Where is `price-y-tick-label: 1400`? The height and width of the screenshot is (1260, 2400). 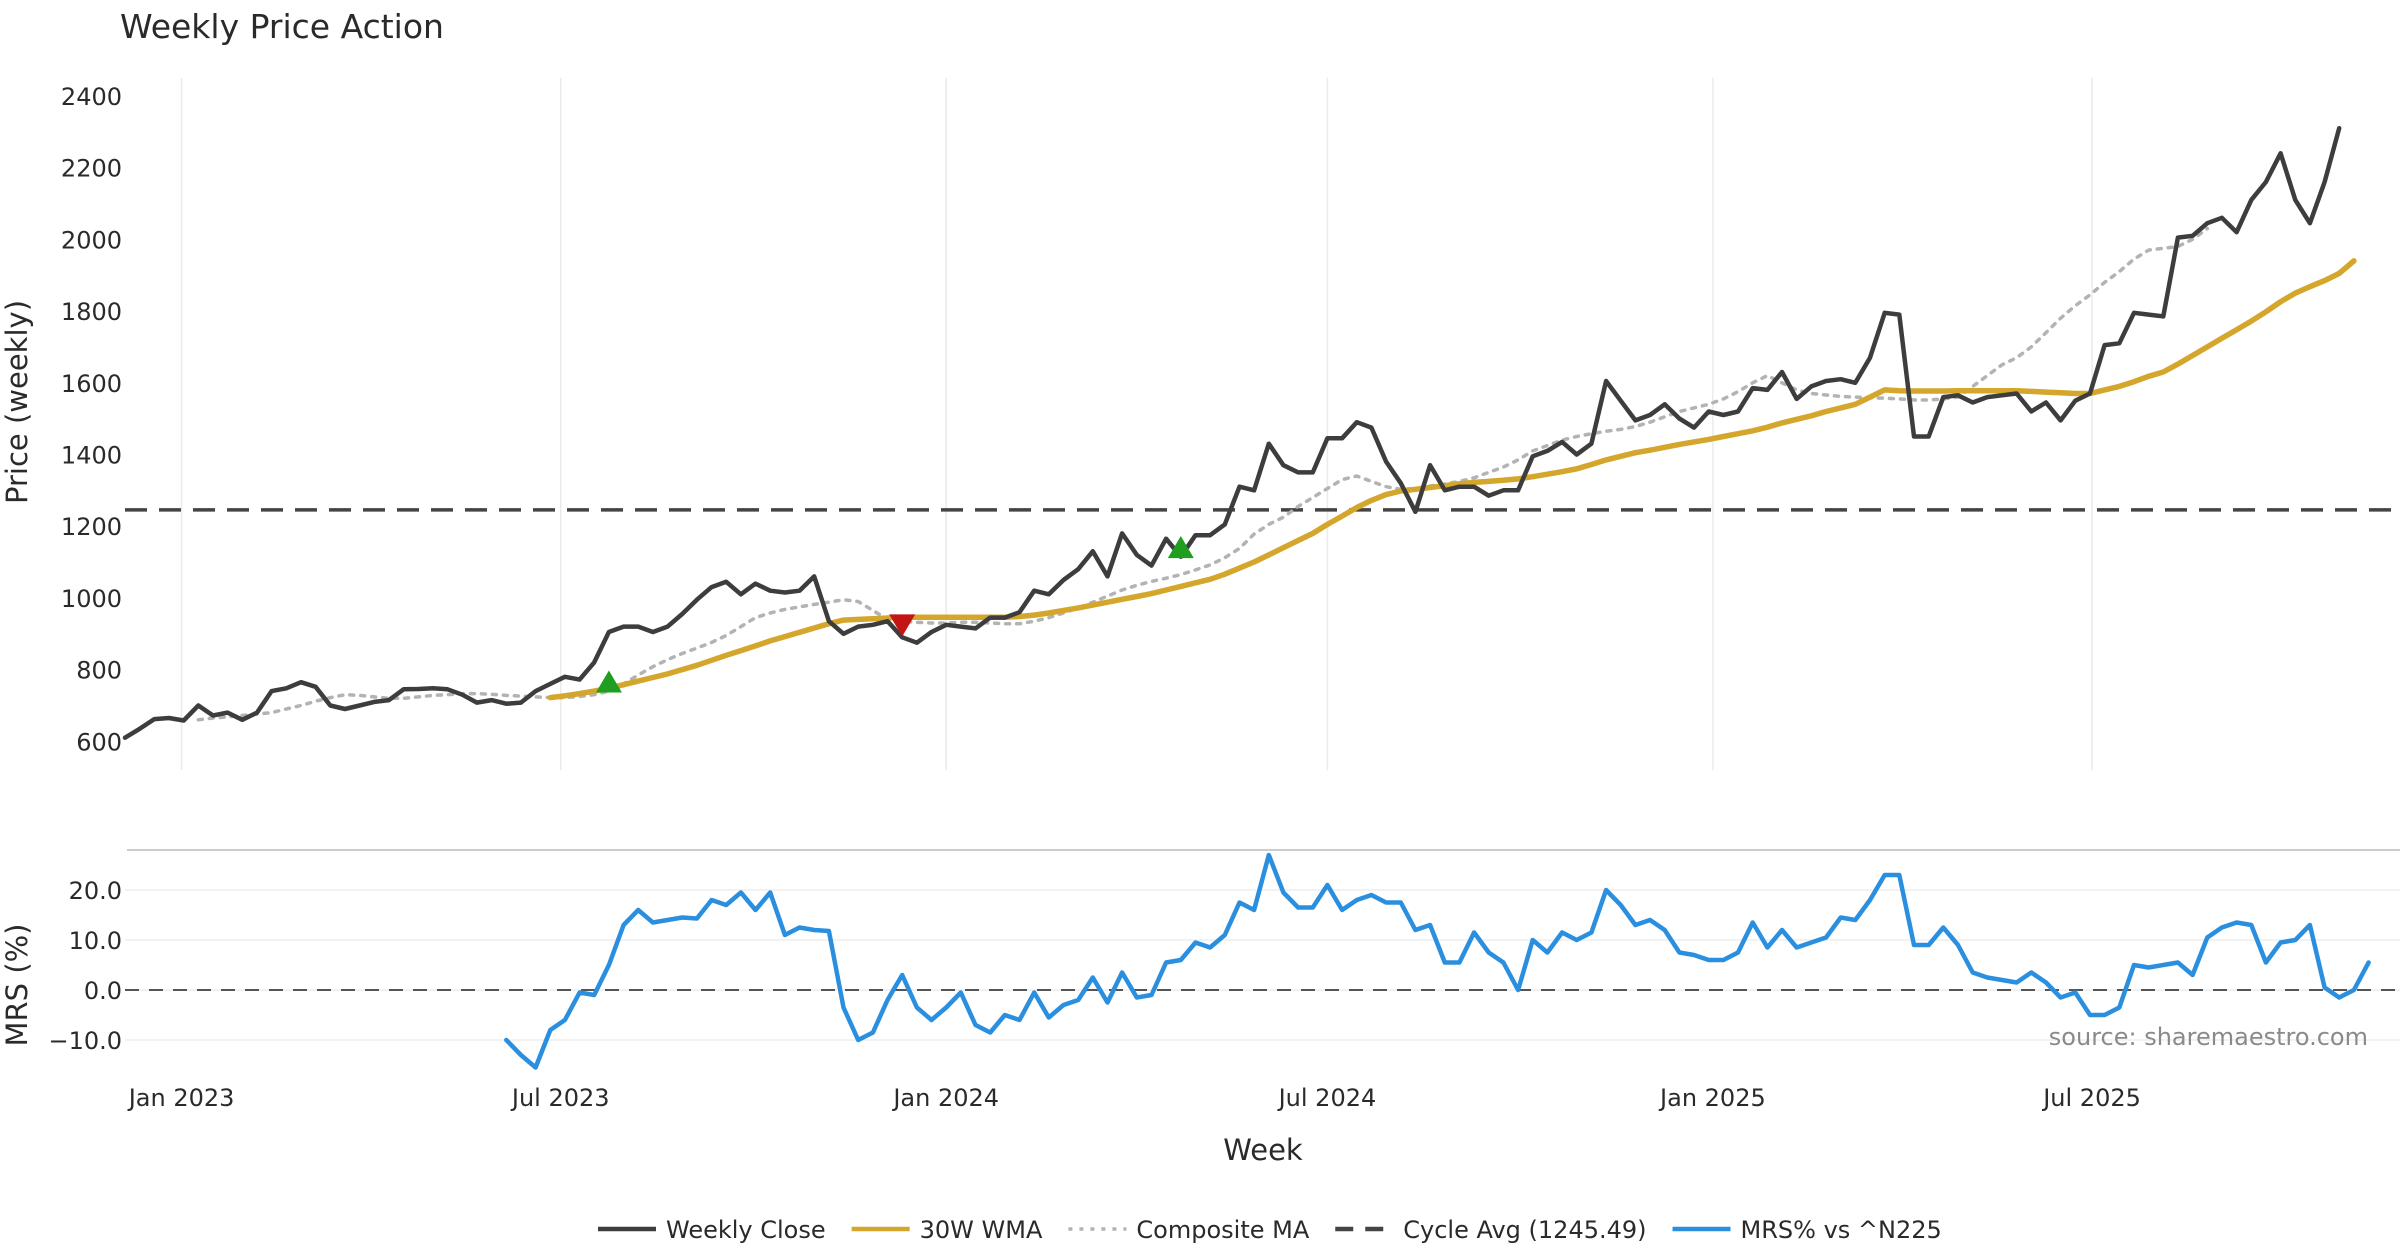
price-y-tick-label: 1400 is located at coordinates (91, 455).